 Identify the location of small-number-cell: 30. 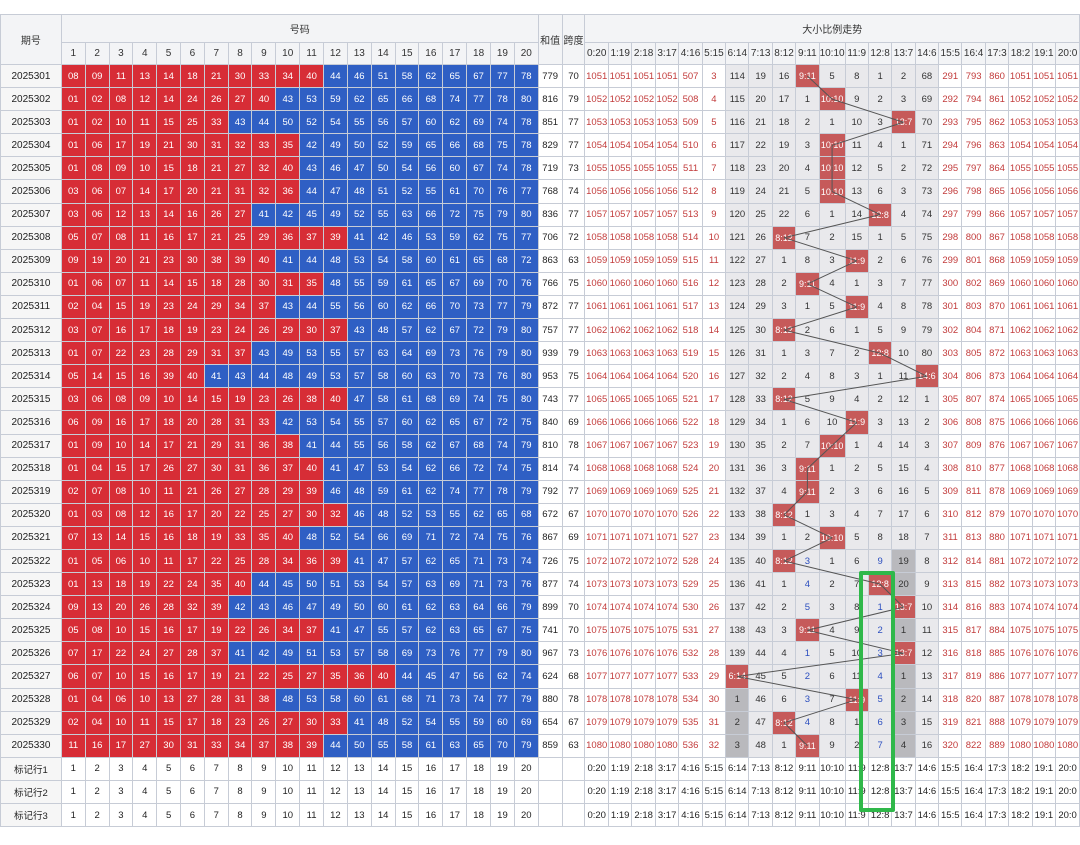
(192, 260).